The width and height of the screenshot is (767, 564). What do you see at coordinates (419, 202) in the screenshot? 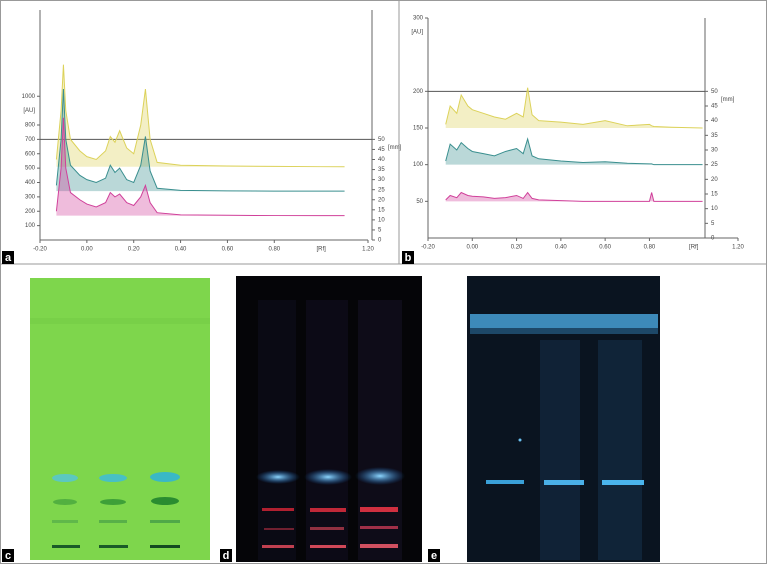
I see `y-tick-label: 50` at bounding box center [419, 202].